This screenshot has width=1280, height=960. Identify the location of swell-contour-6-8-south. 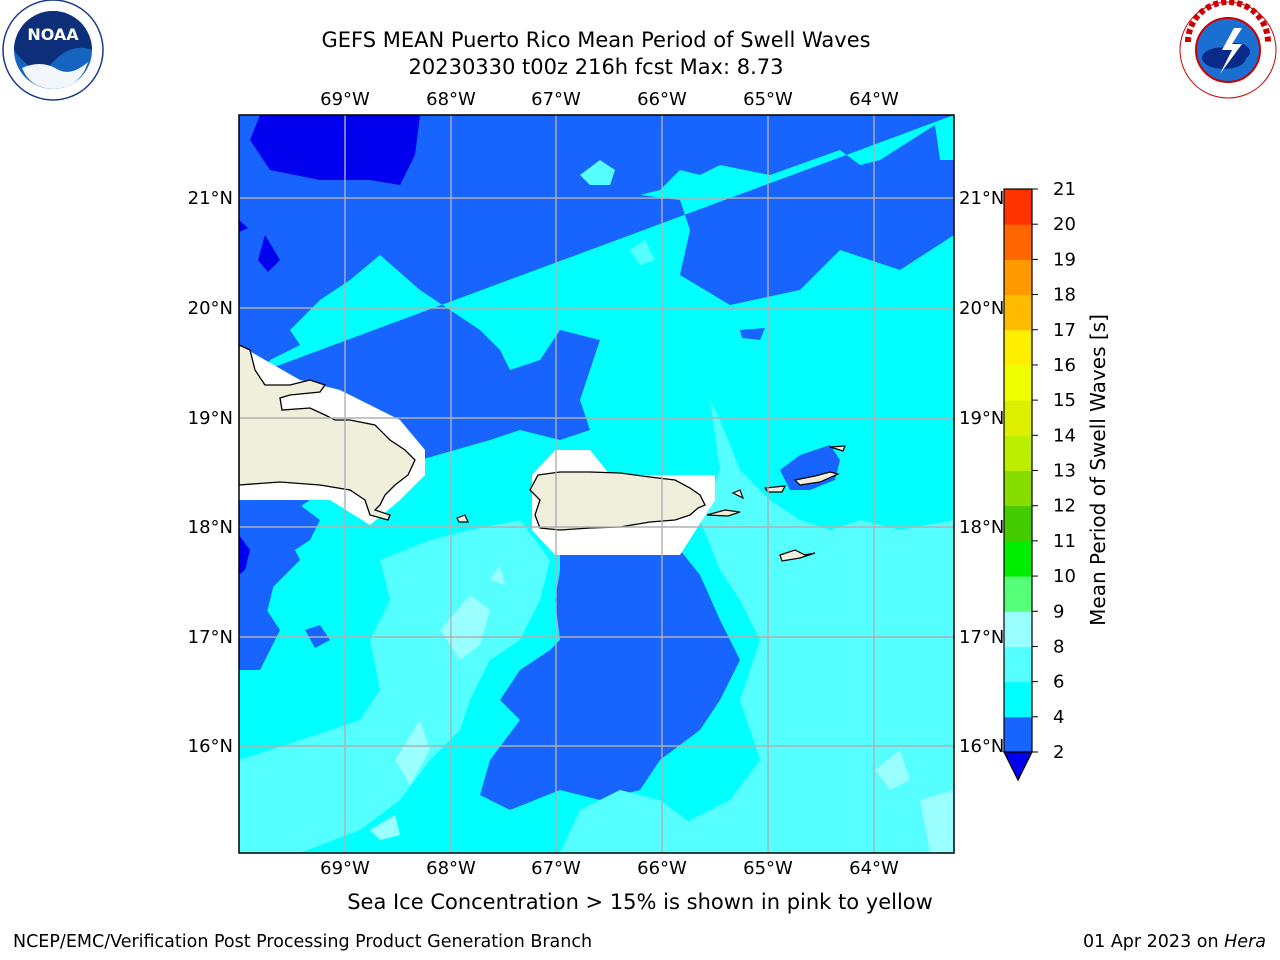
(630, 821).